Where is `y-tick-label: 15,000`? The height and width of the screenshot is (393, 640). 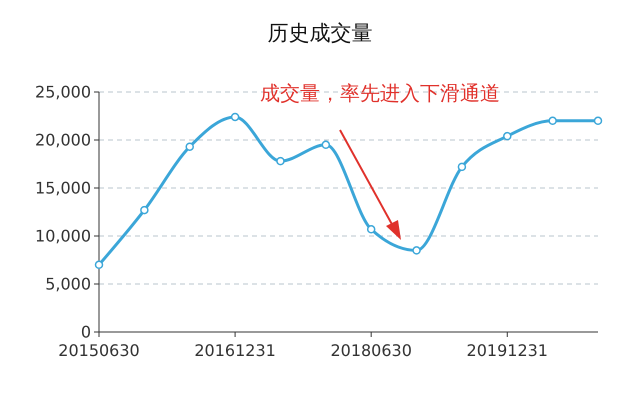 y-tick-label: 15,000 is located at coordinates (63, 188).